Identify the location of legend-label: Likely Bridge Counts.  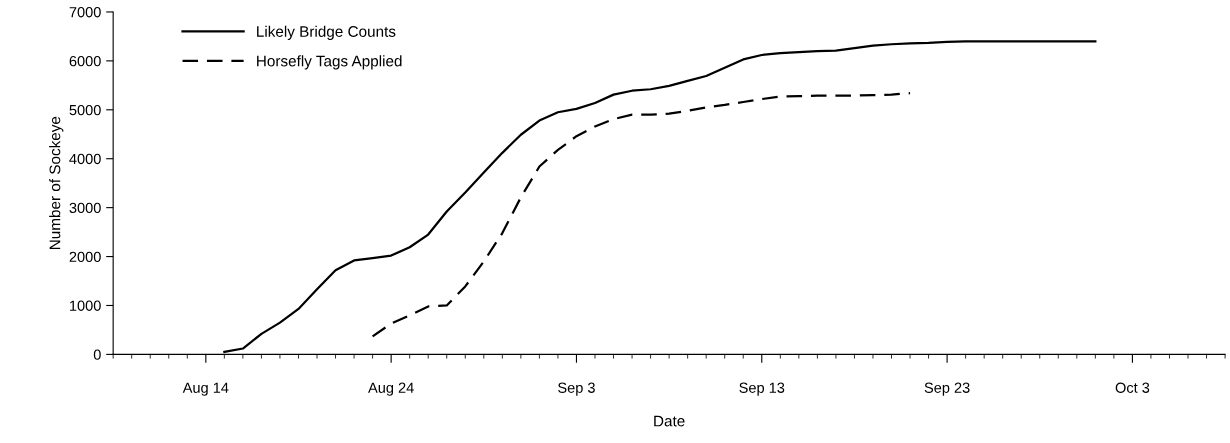
(326, 32).